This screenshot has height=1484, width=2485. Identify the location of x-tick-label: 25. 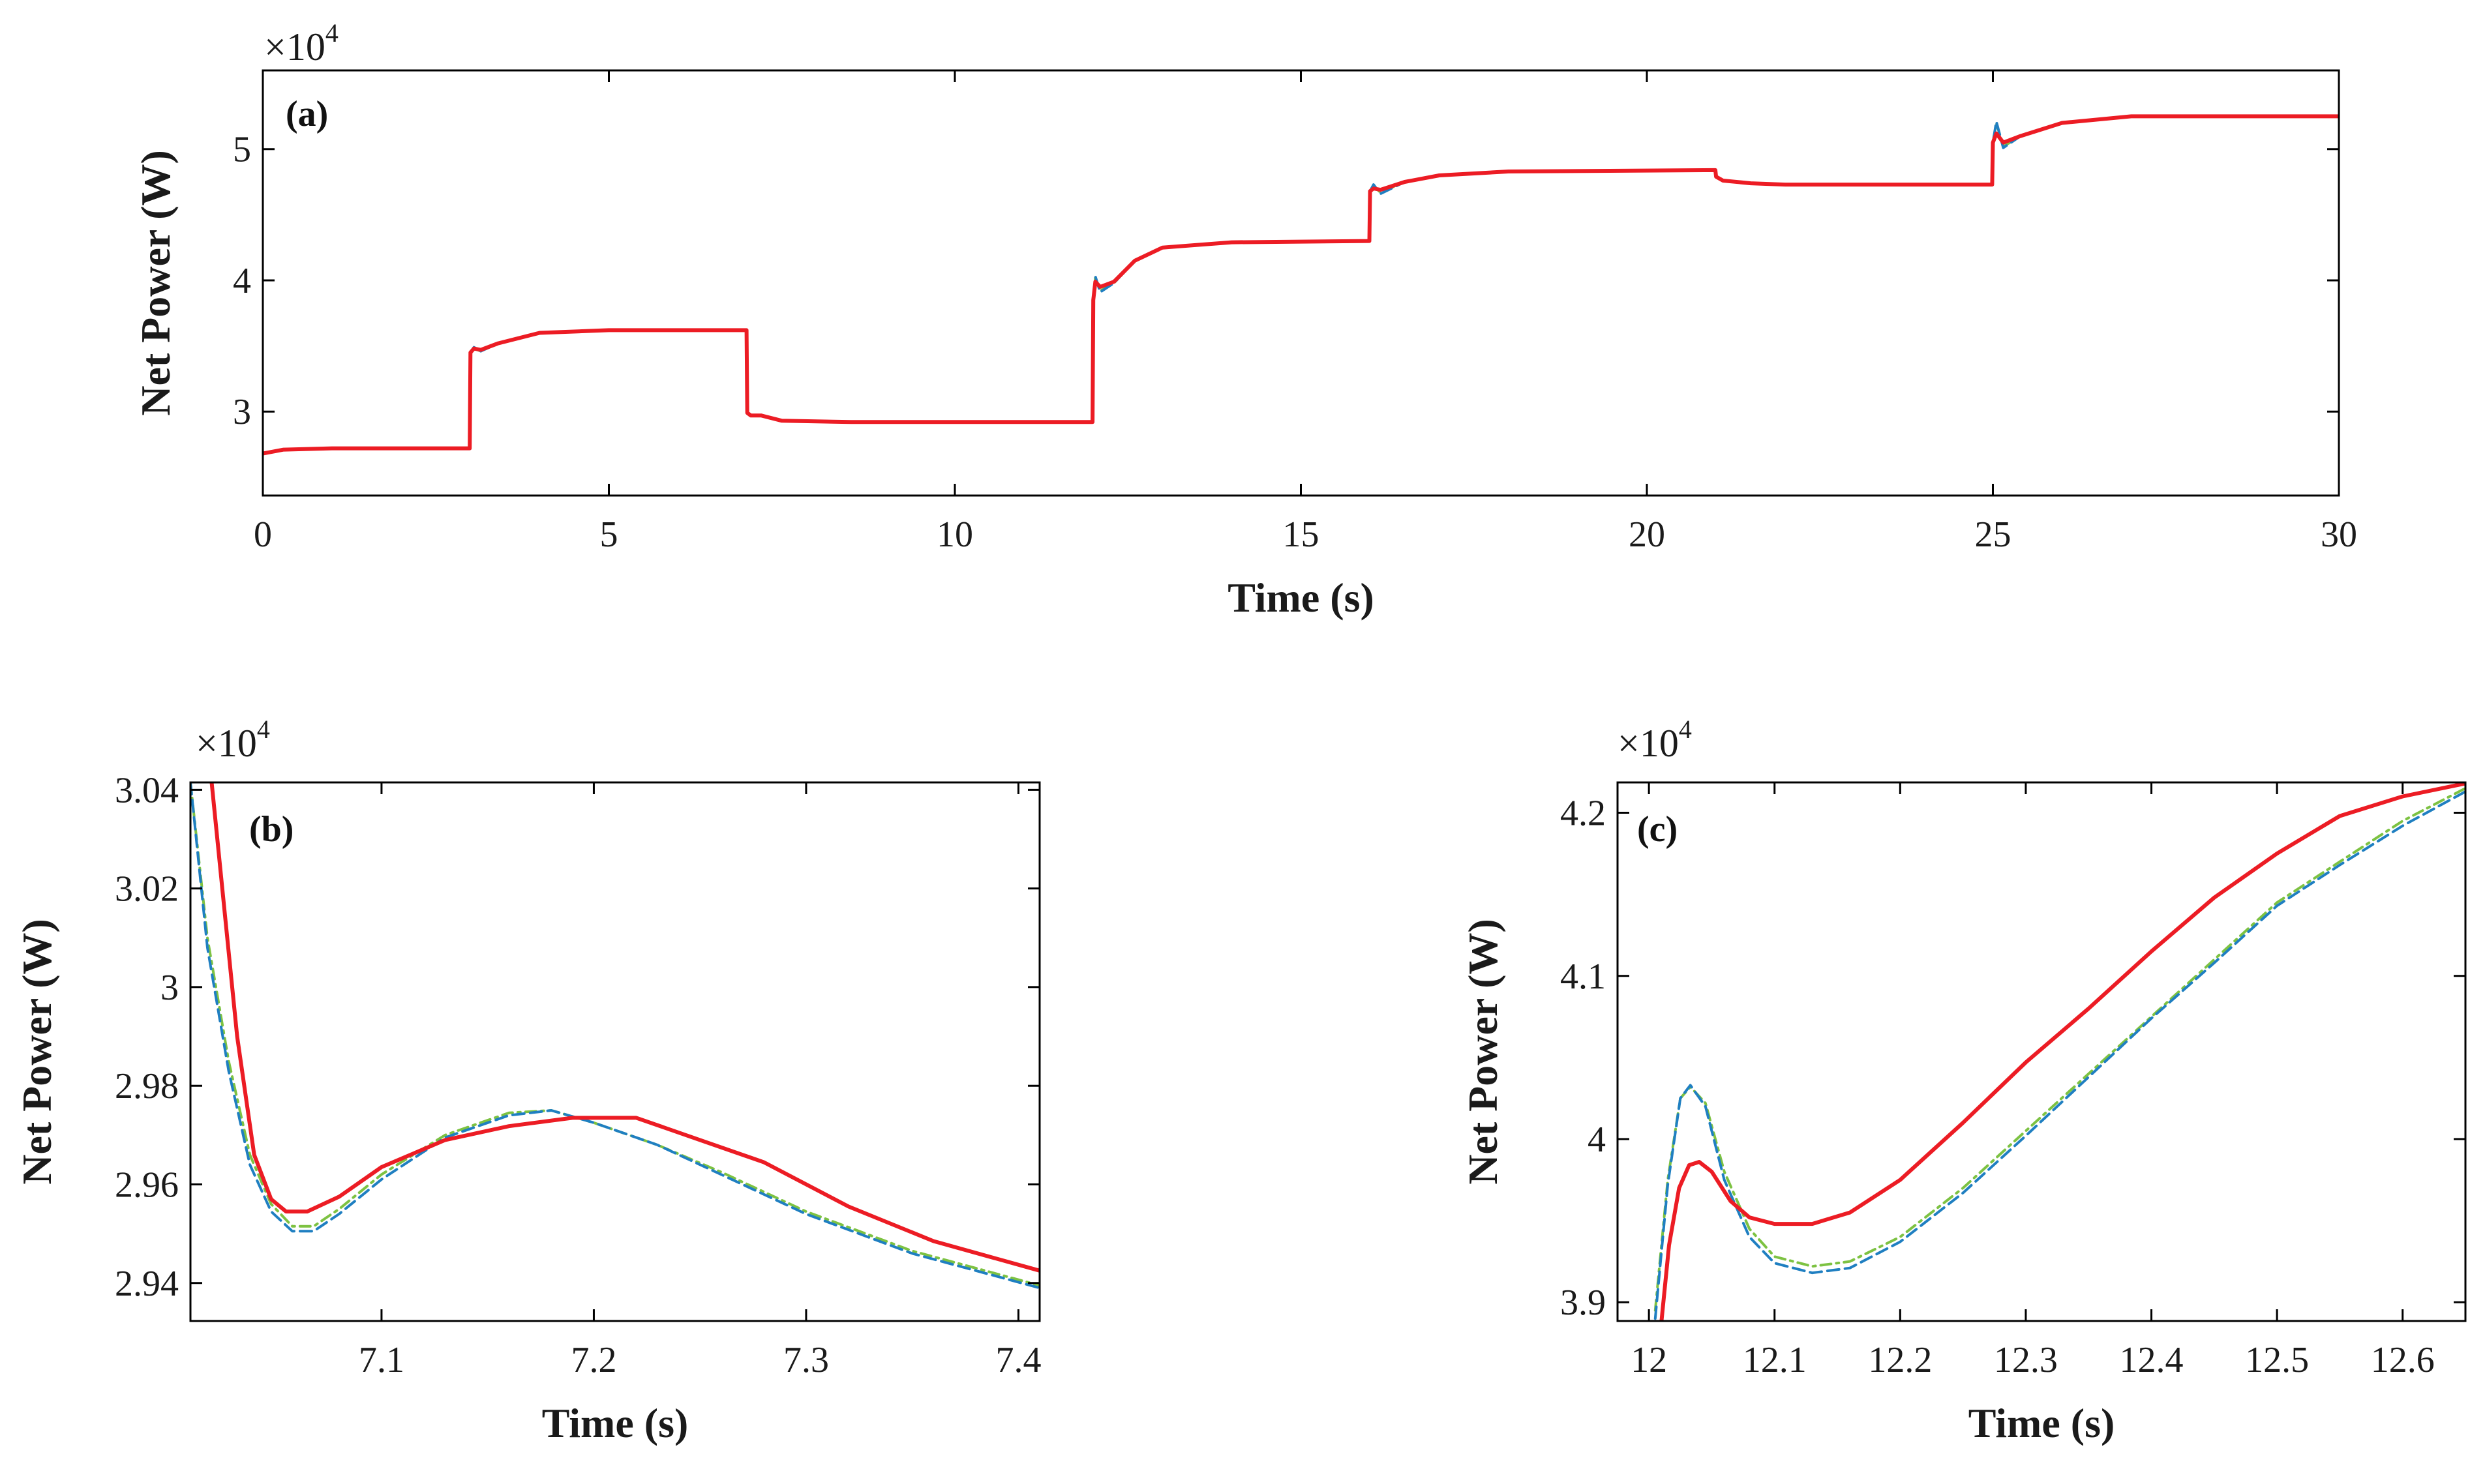
(1993, 534).